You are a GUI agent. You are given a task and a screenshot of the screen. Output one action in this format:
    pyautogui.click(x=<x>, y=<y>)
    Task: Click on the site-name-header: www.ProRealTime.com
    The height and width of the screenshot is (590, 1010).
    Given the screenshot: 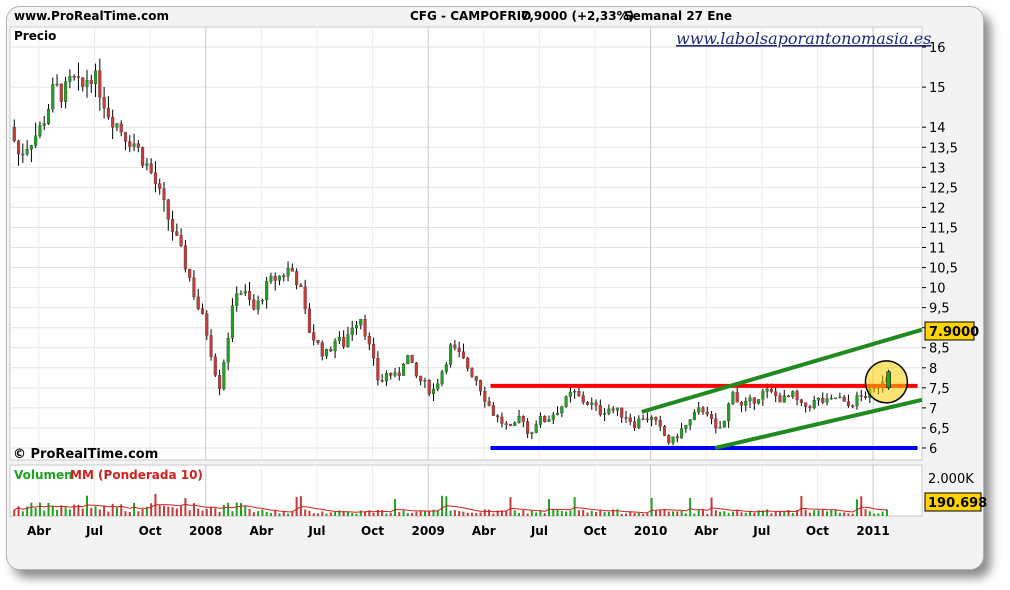 What is the action you would take?
    pyautogui.click(x=91, y=16)
    